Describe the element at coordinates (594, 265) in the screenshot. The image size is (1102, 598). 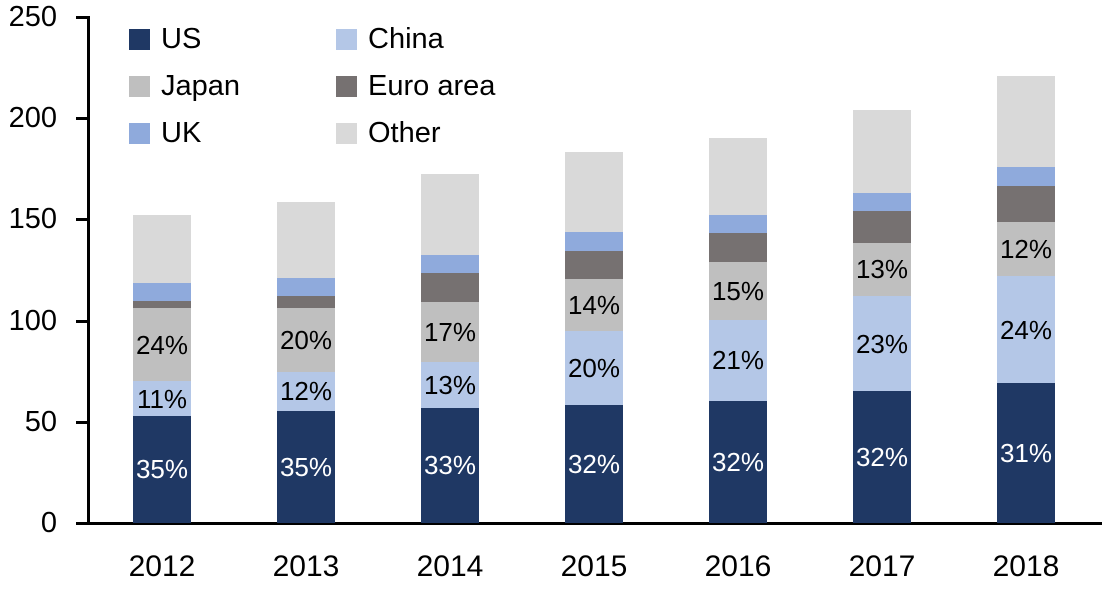
I see `bar-segment-euro-area-2015` at that location.